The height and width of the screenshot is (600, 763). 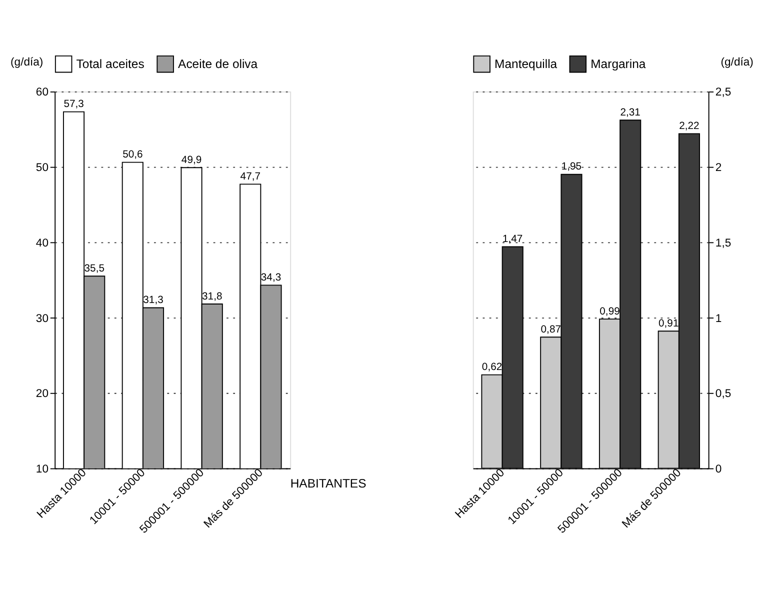 I want to click on y2-tick-label: 2, so click(x=718, y=168).